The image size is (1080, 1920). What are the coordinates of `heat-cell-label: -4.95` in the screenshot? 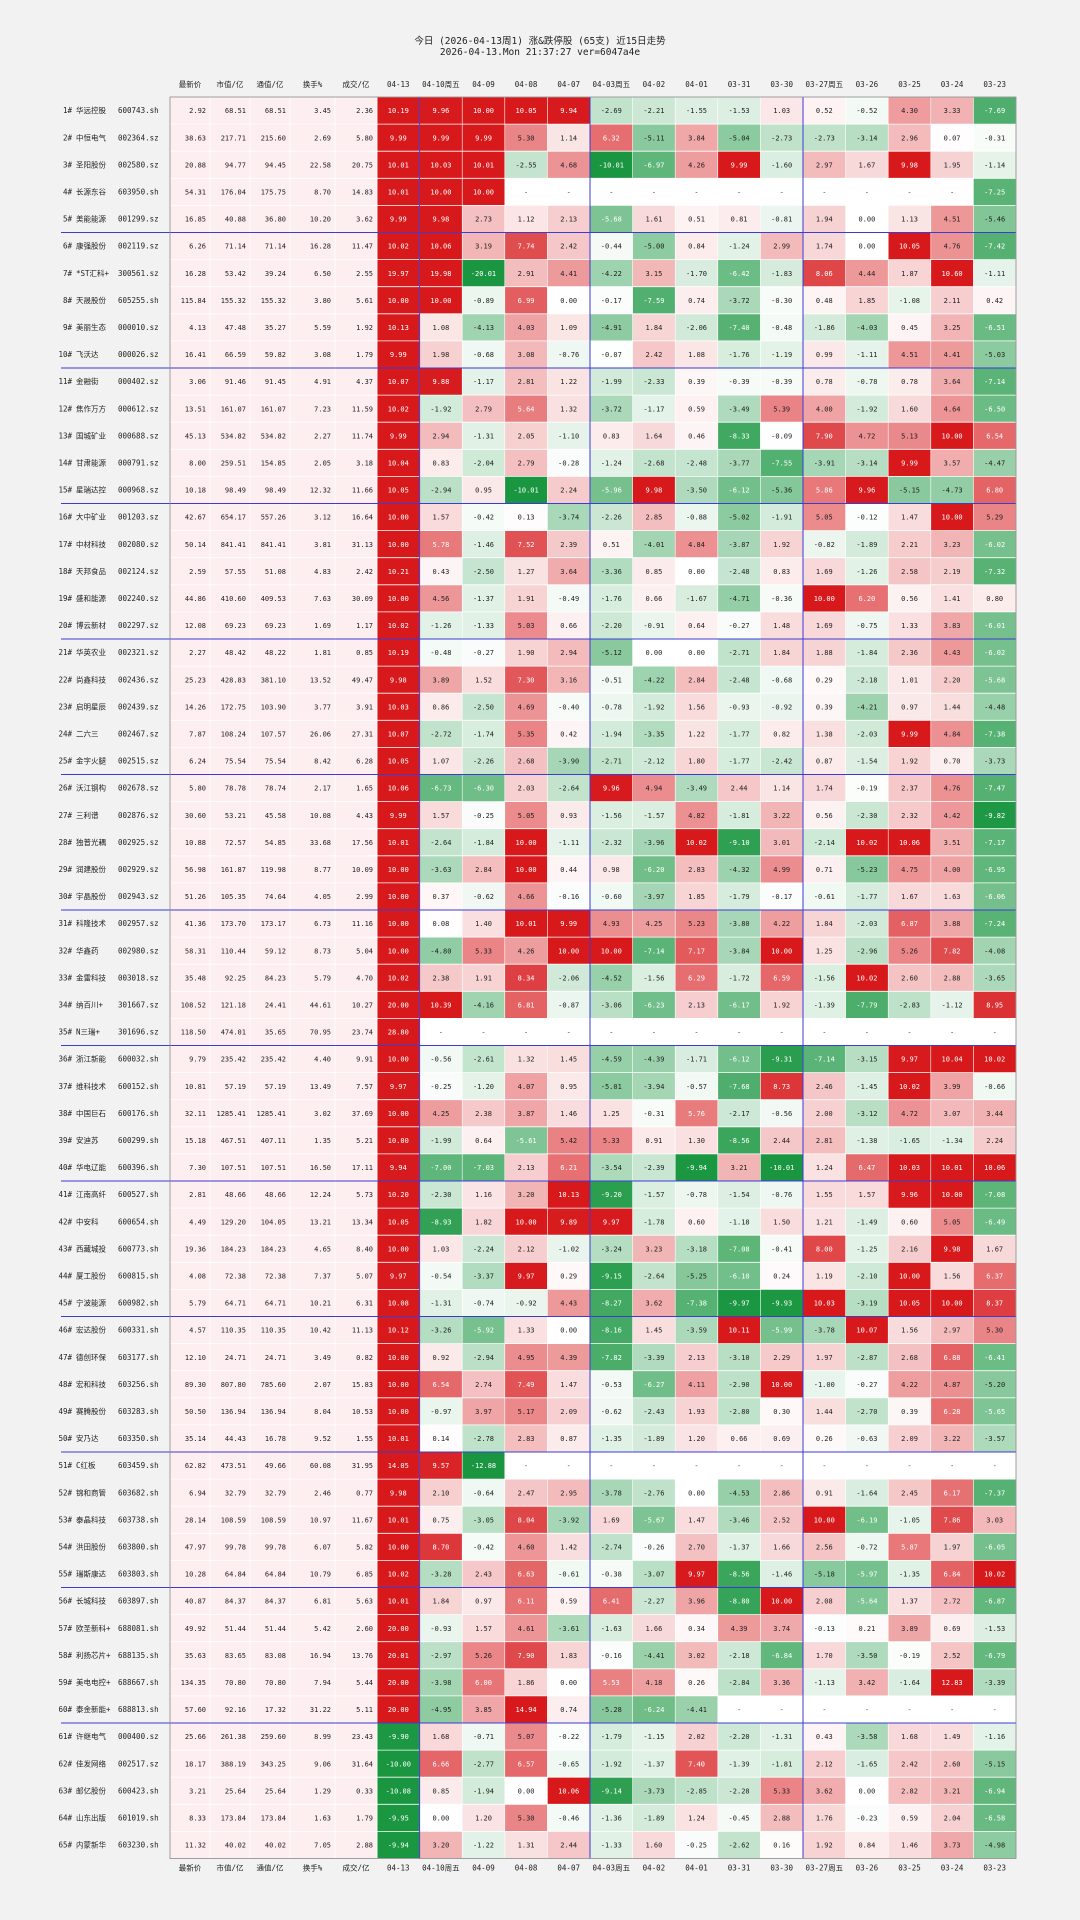 It's located at (440, 1710).